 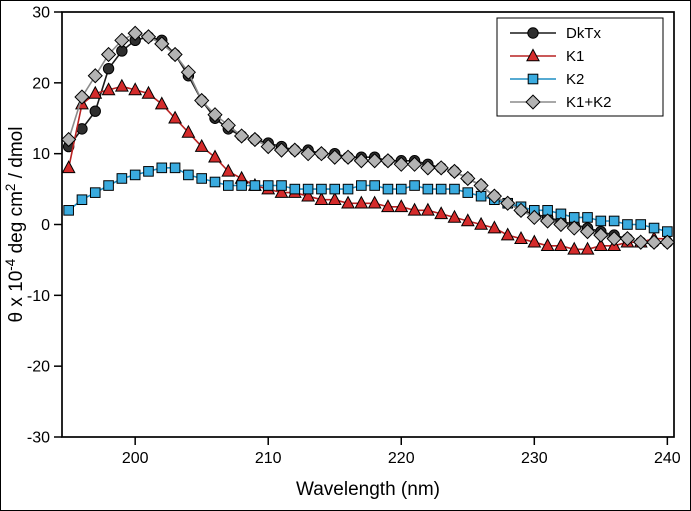 What do you see at coordinates (588, 102) in the screenshot?
I see `legend-label: K1+K2` at bounding box center [588, 102].